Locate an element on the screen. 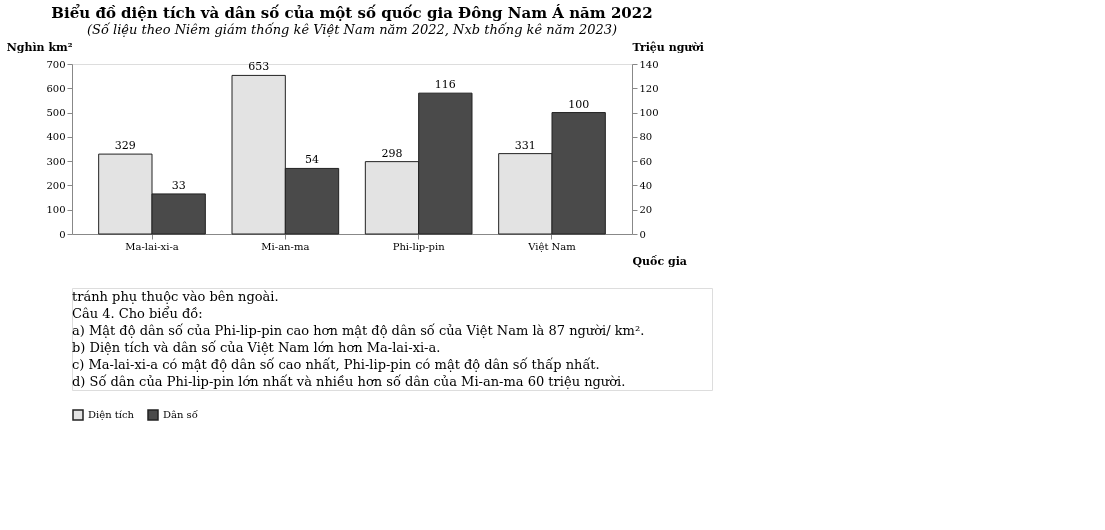 The image size is (1105, 530). text: tránh phụ thuộc vào bên ngoài. is located at coordinates (175, 296).